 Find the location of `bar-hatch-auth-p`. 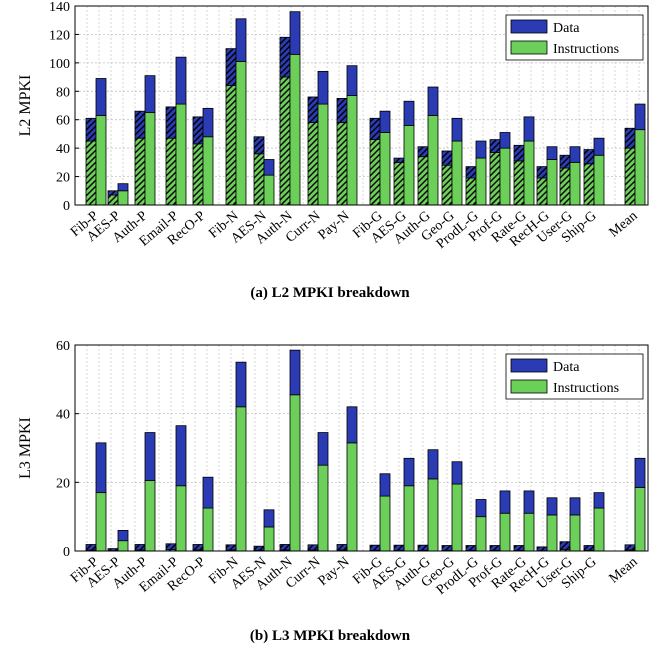

bar-hatch-auth-p is located at coordinates (140, 158).